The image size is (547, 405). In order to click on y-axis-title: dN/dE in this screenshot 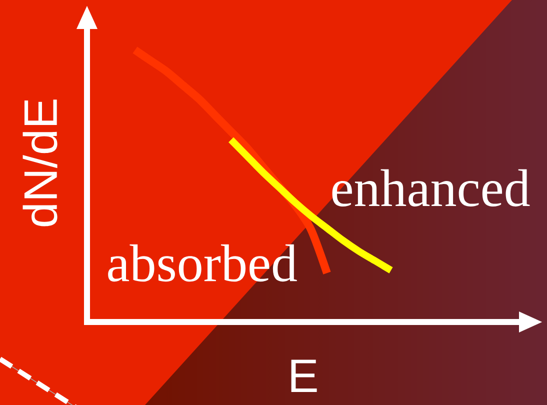, I will do `click(40, 163)`.